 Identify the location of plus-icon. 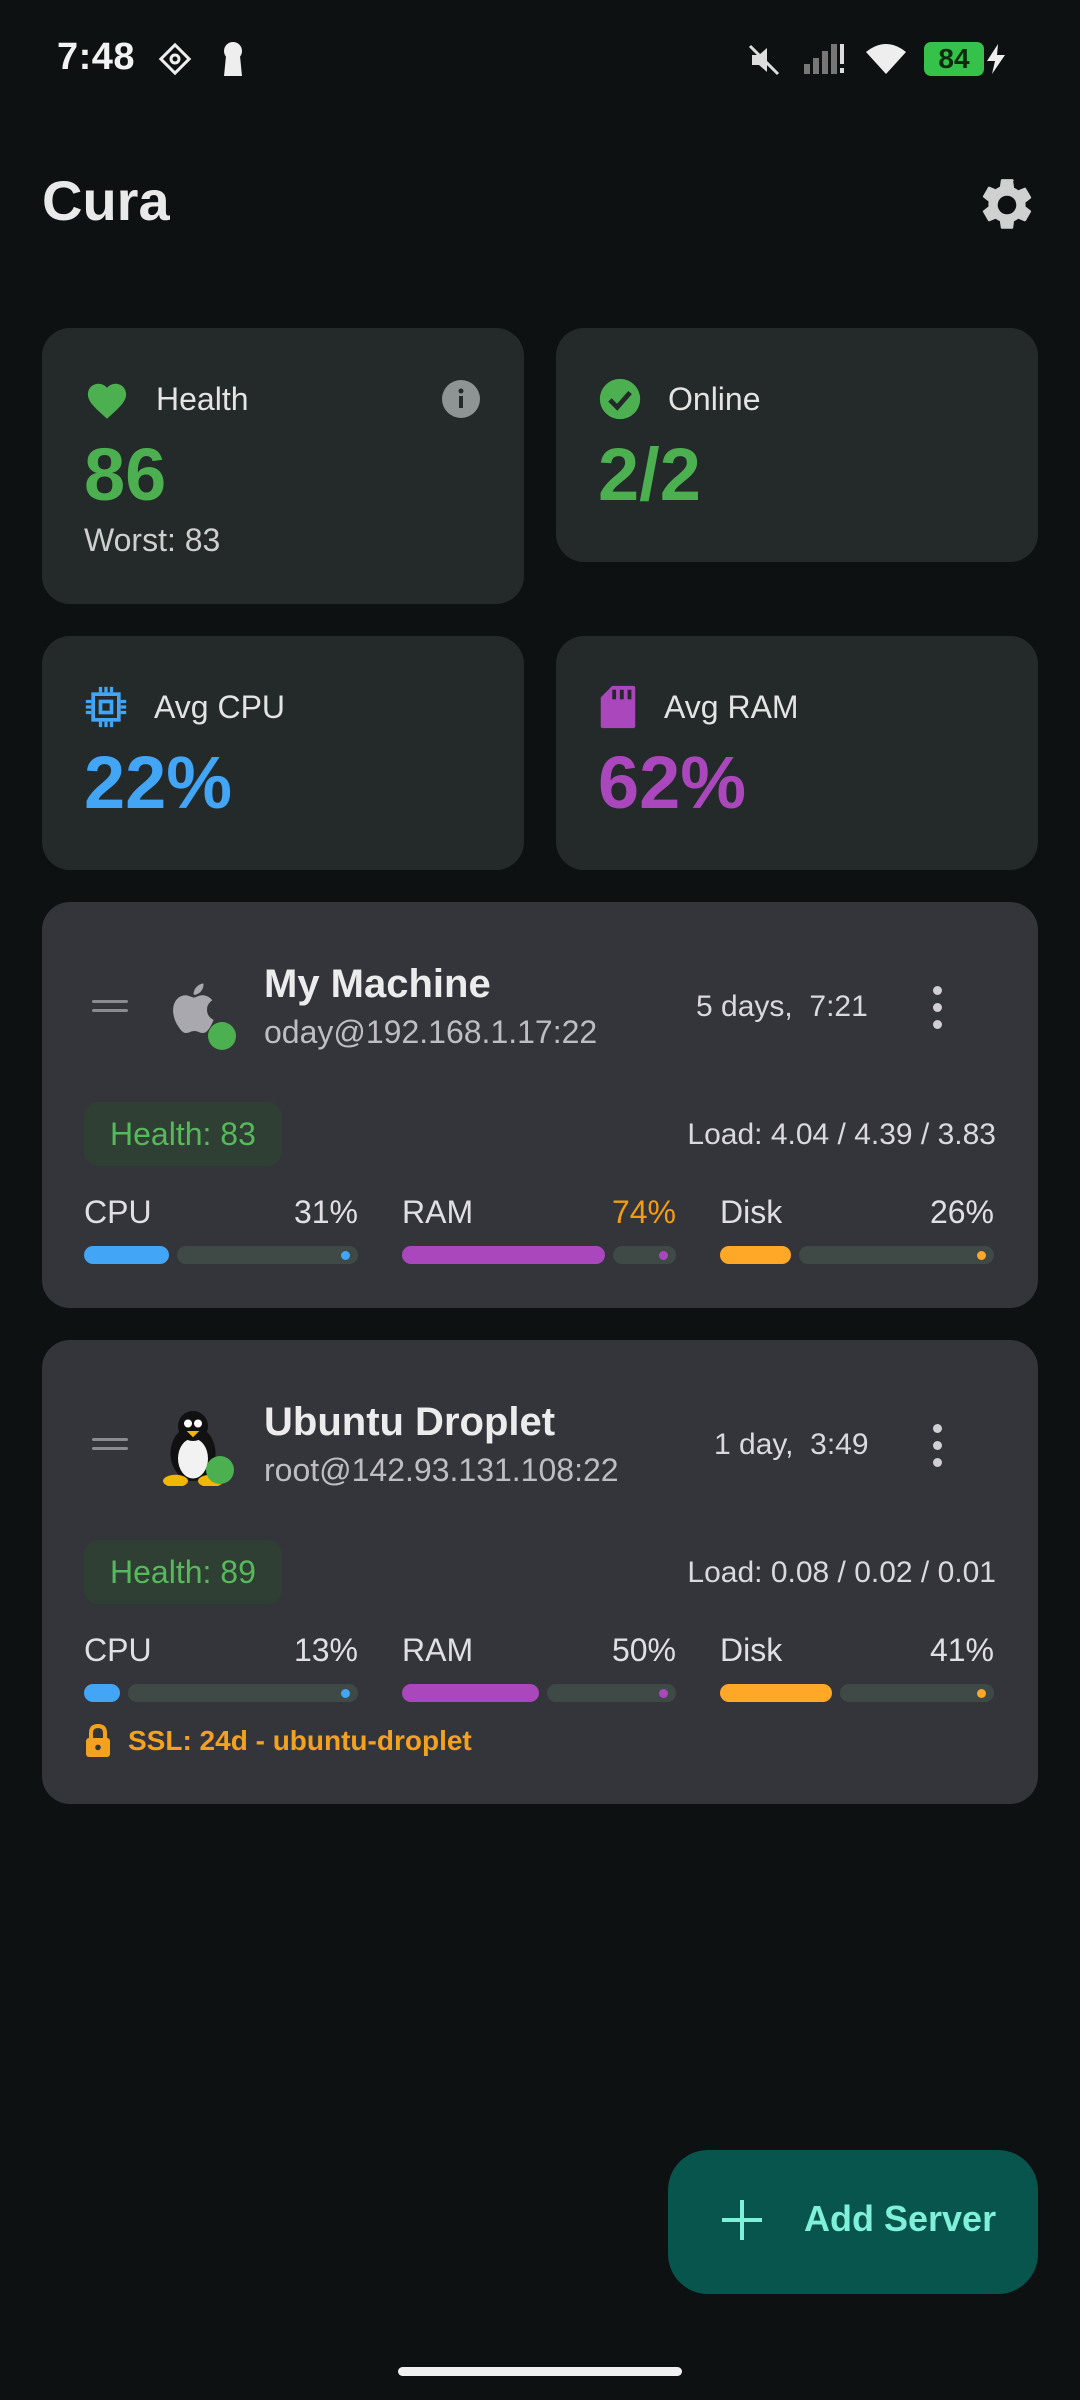
(742, 2220).